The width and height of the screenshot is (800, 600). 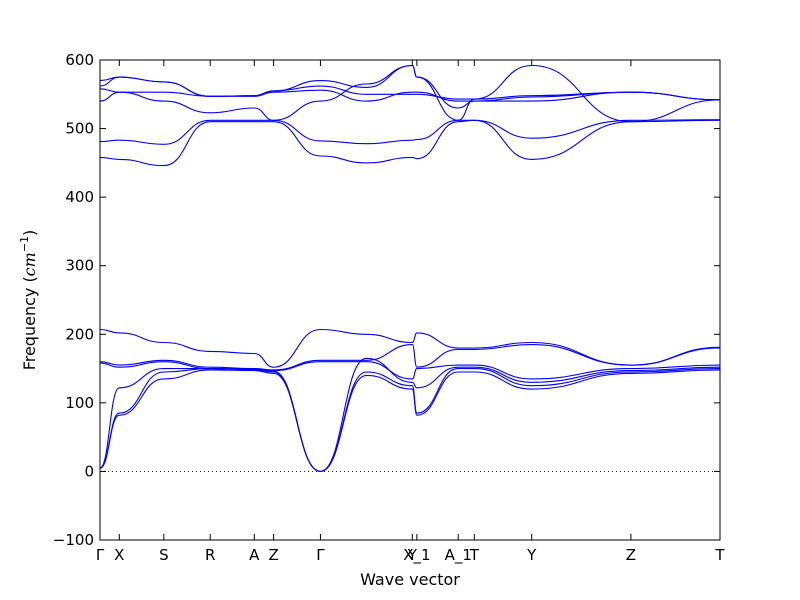 What do you see at coordinates (79, 60) in the screenshot?
I see `y-tick-label: 600` at bounding box center [79, 60].